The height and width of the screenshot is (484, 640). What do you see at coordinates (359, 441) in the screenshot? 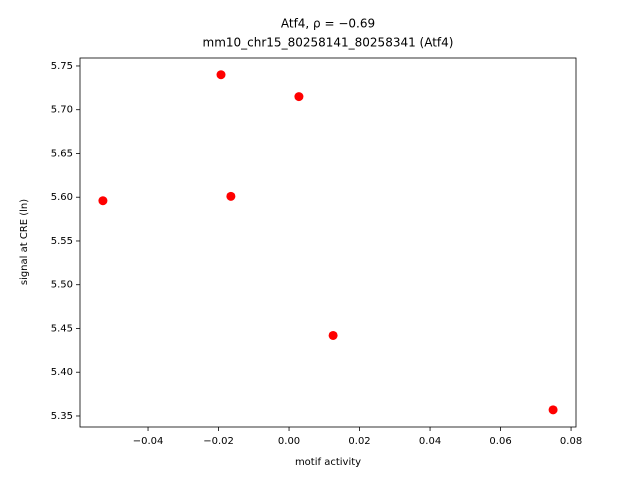
I see `x-tick-label: 0.02` at bounding box center [359, 441].